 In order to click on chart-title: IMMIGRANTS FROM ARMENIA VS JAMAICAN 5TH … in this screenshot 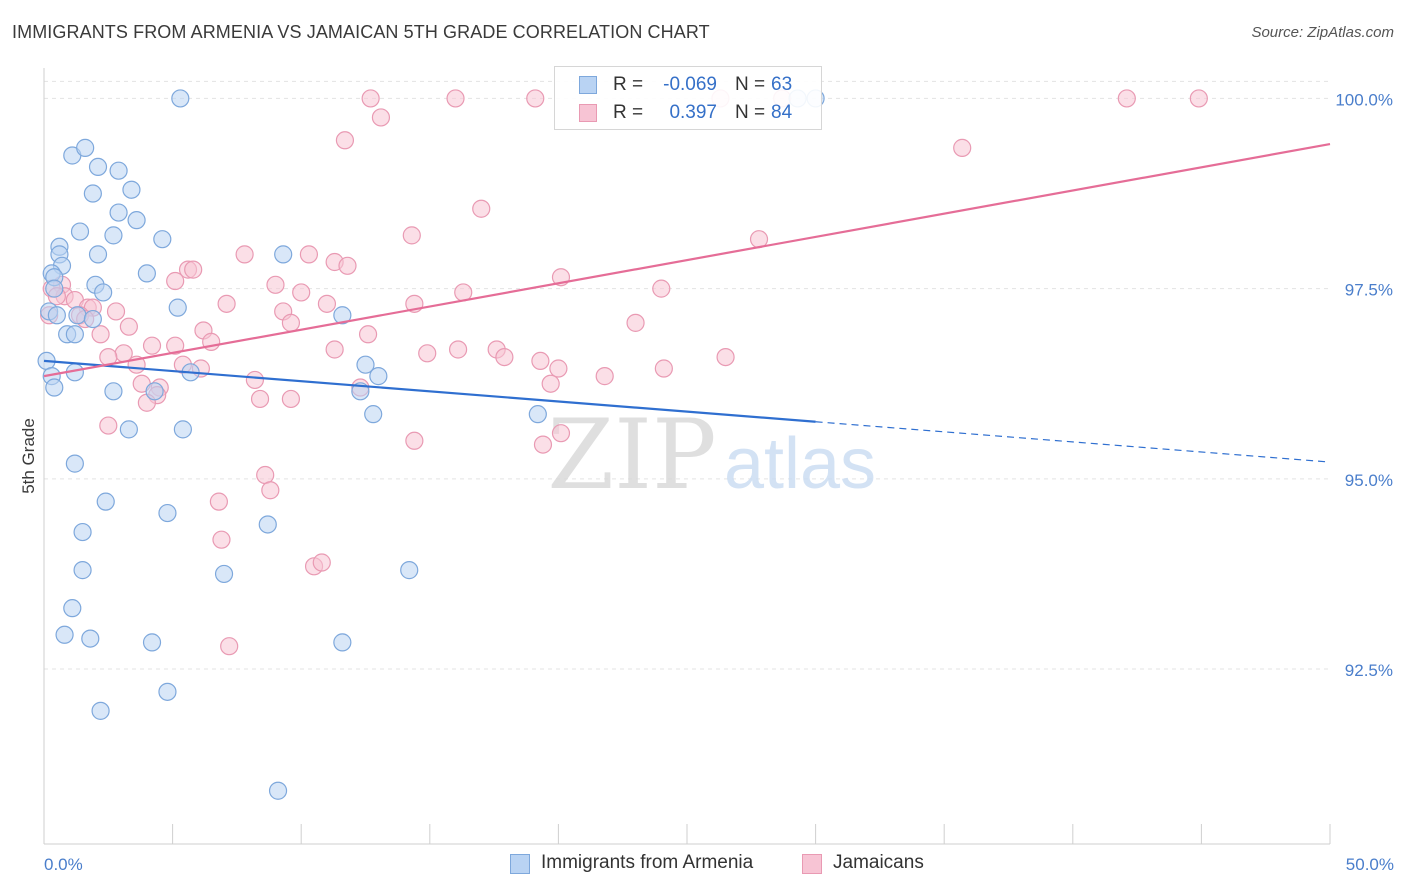, I will do `click(361, 32)`.